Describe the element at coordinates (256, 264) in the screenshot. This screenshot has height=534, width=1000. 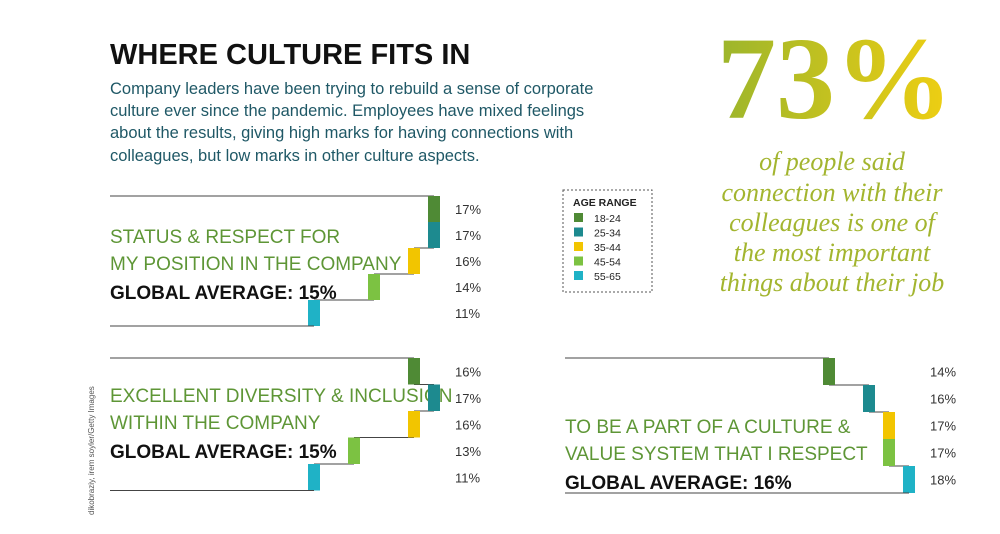
I see `chart-title: MY POSITION IN THE COMPANY` at that location.